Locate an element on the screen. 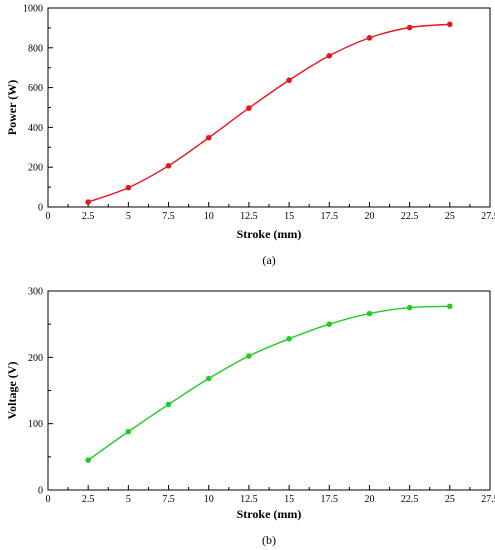  y-axis-label: Power (W) is located at coordinates (12, 107).